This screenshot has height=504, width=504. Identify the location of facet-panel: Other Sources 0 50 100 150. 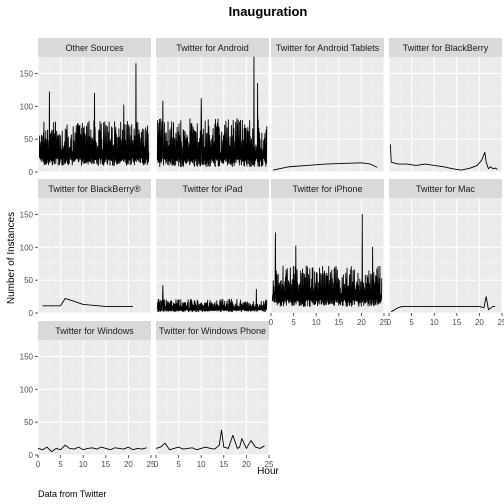
(86, 107).